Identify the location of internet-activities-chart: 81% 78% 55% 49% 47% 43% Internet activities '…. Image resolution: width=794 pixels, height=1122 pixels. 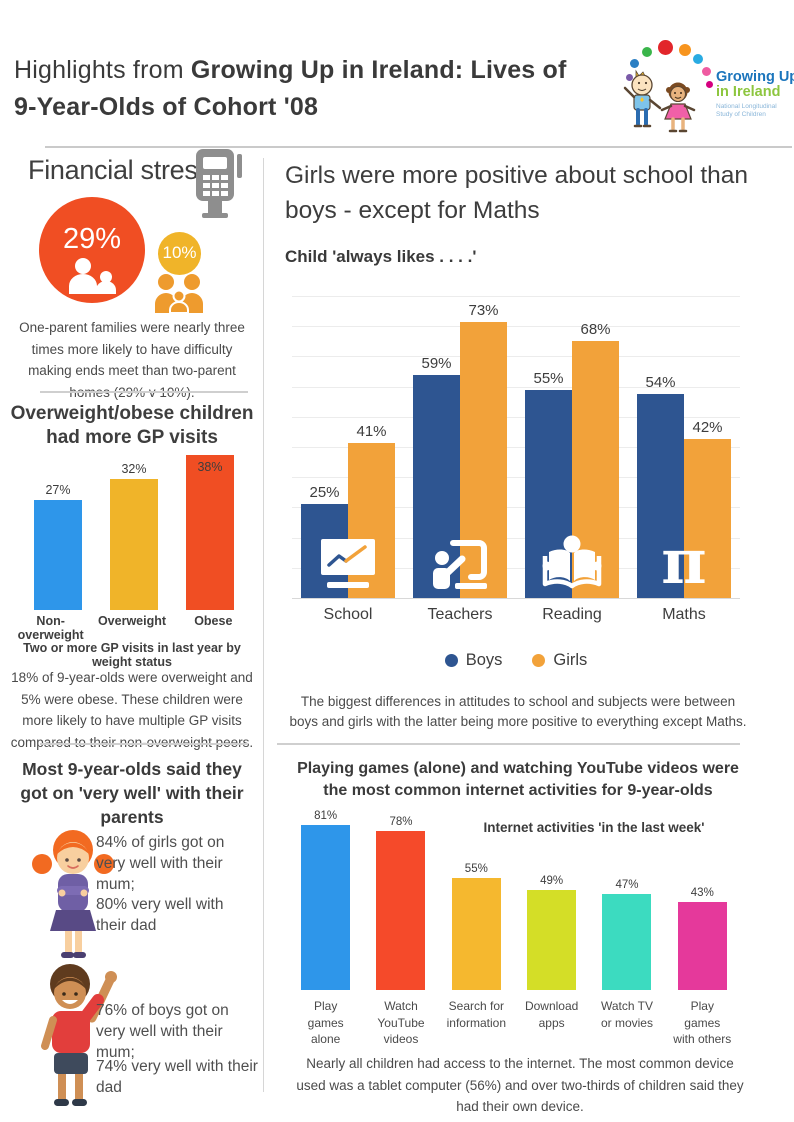
(514, 899).